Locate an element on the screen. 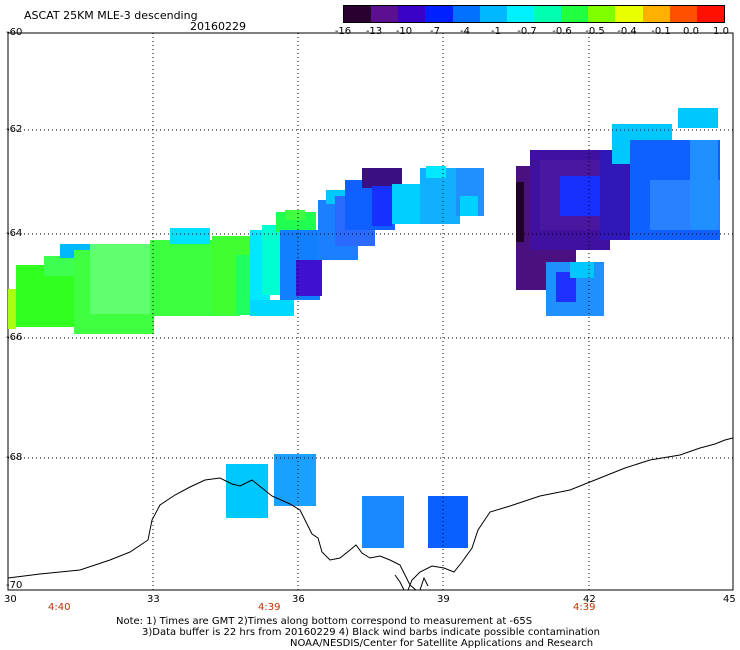 This screenshot has height=650, width=740. colorbar-strip is located at coordinates (534, 14).